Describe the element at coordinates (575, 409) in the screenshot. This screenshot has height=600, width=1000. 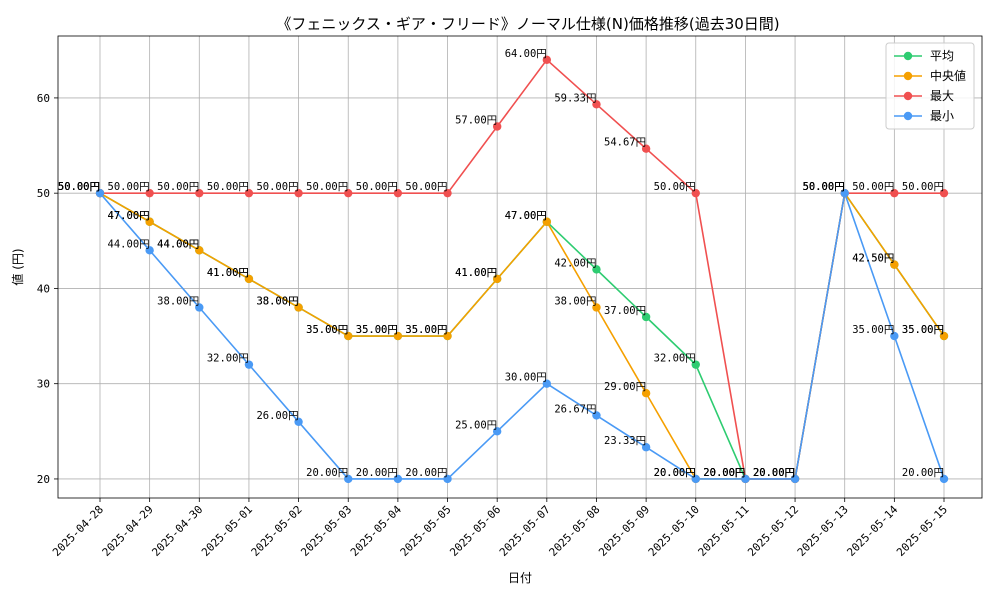
I see `data-label: 26.67円` at that location.